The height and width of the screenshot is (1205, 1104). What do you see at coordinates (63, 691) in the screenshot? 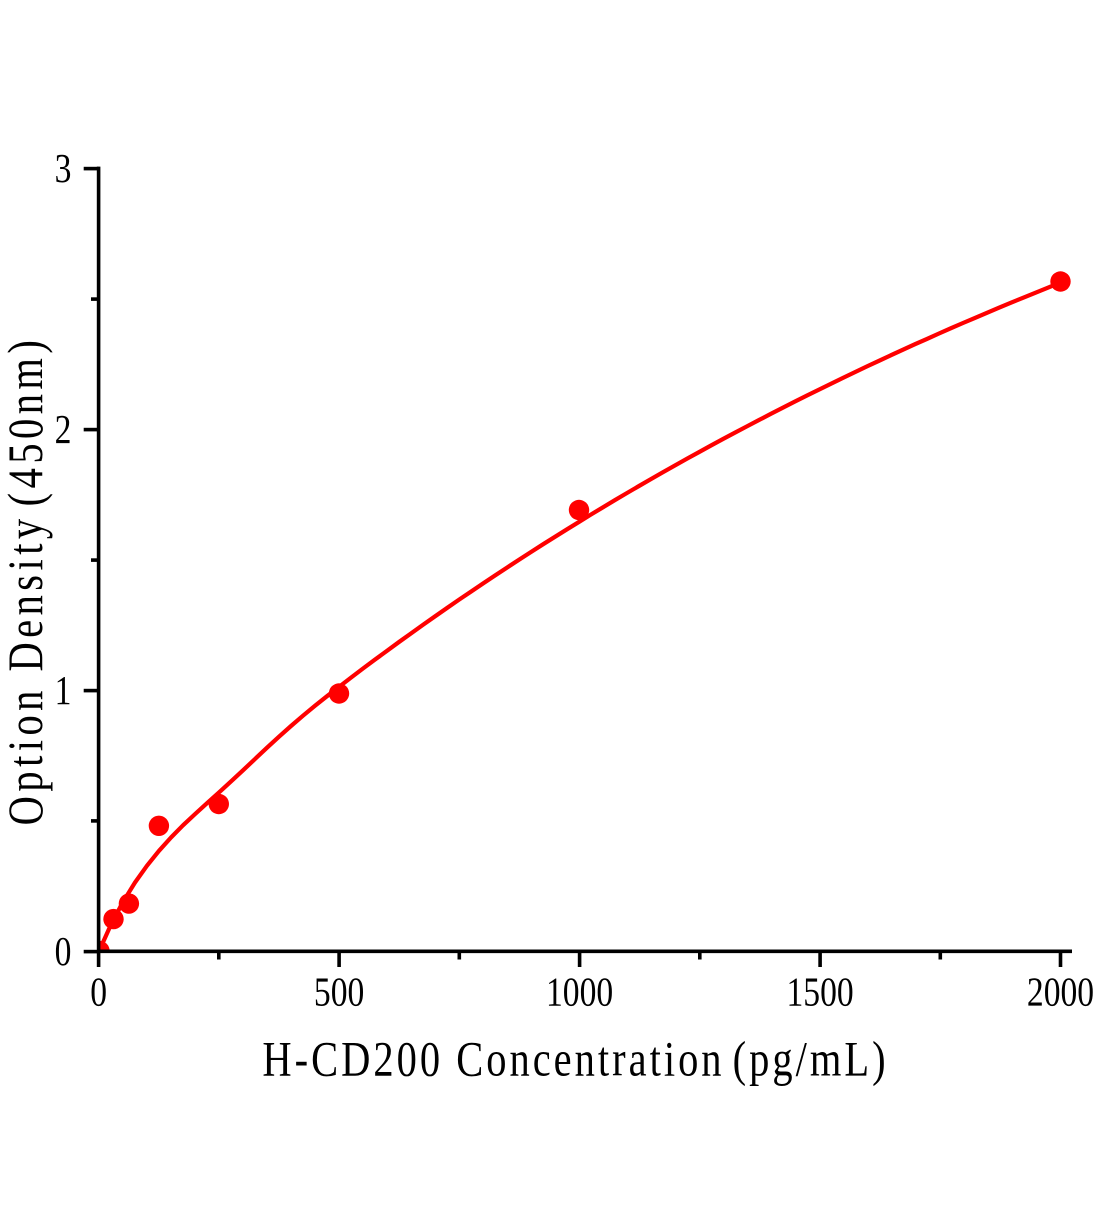
I see `svg-text: 1` at bounding box center [63, 691].